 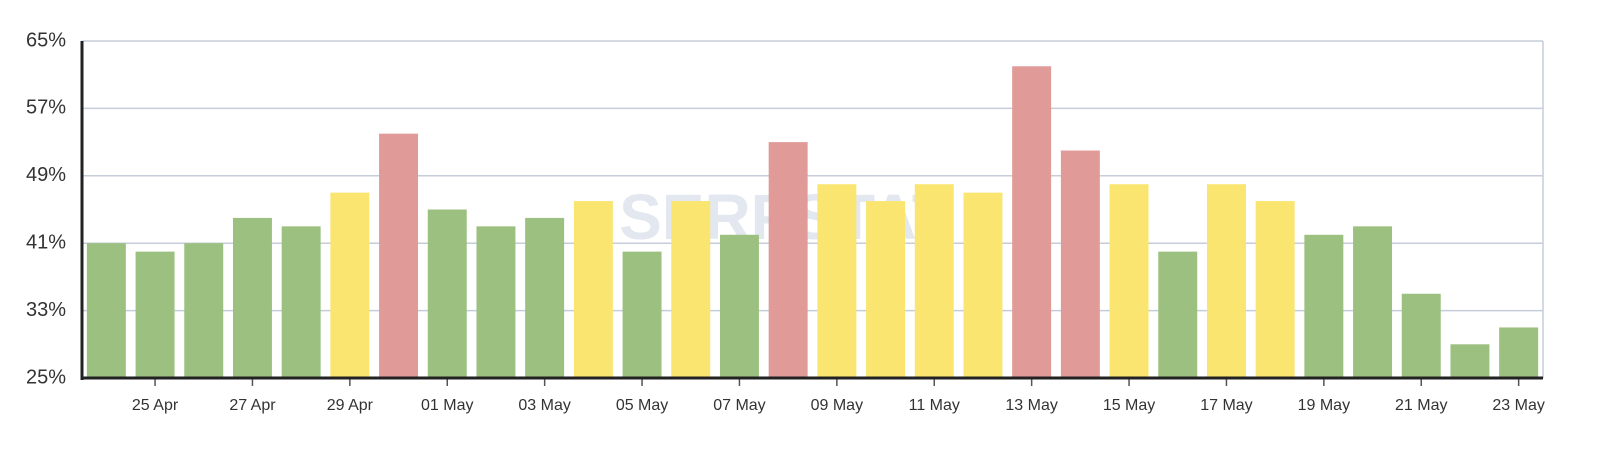 I want to click on x-tick-label: 09 May, so click(x=837, y=405).